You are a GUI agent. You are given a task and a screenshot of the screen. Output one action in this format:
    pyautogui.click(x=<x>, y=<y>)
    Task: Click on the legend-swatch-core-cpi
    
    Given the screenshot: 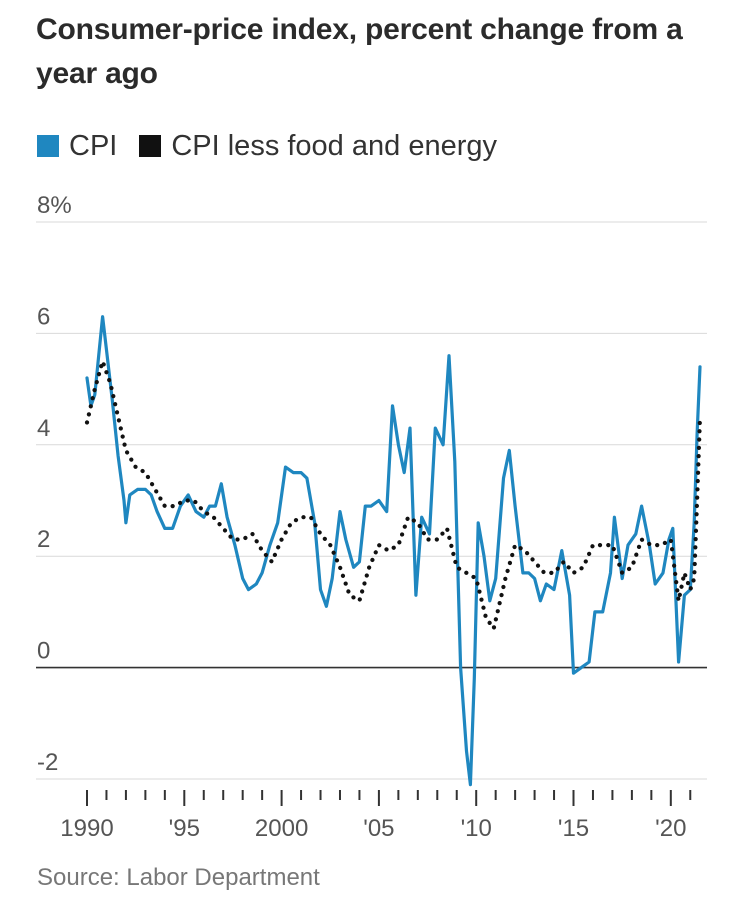 What is the action you would take?
    pyautogui.click(x=150, y=146)
    